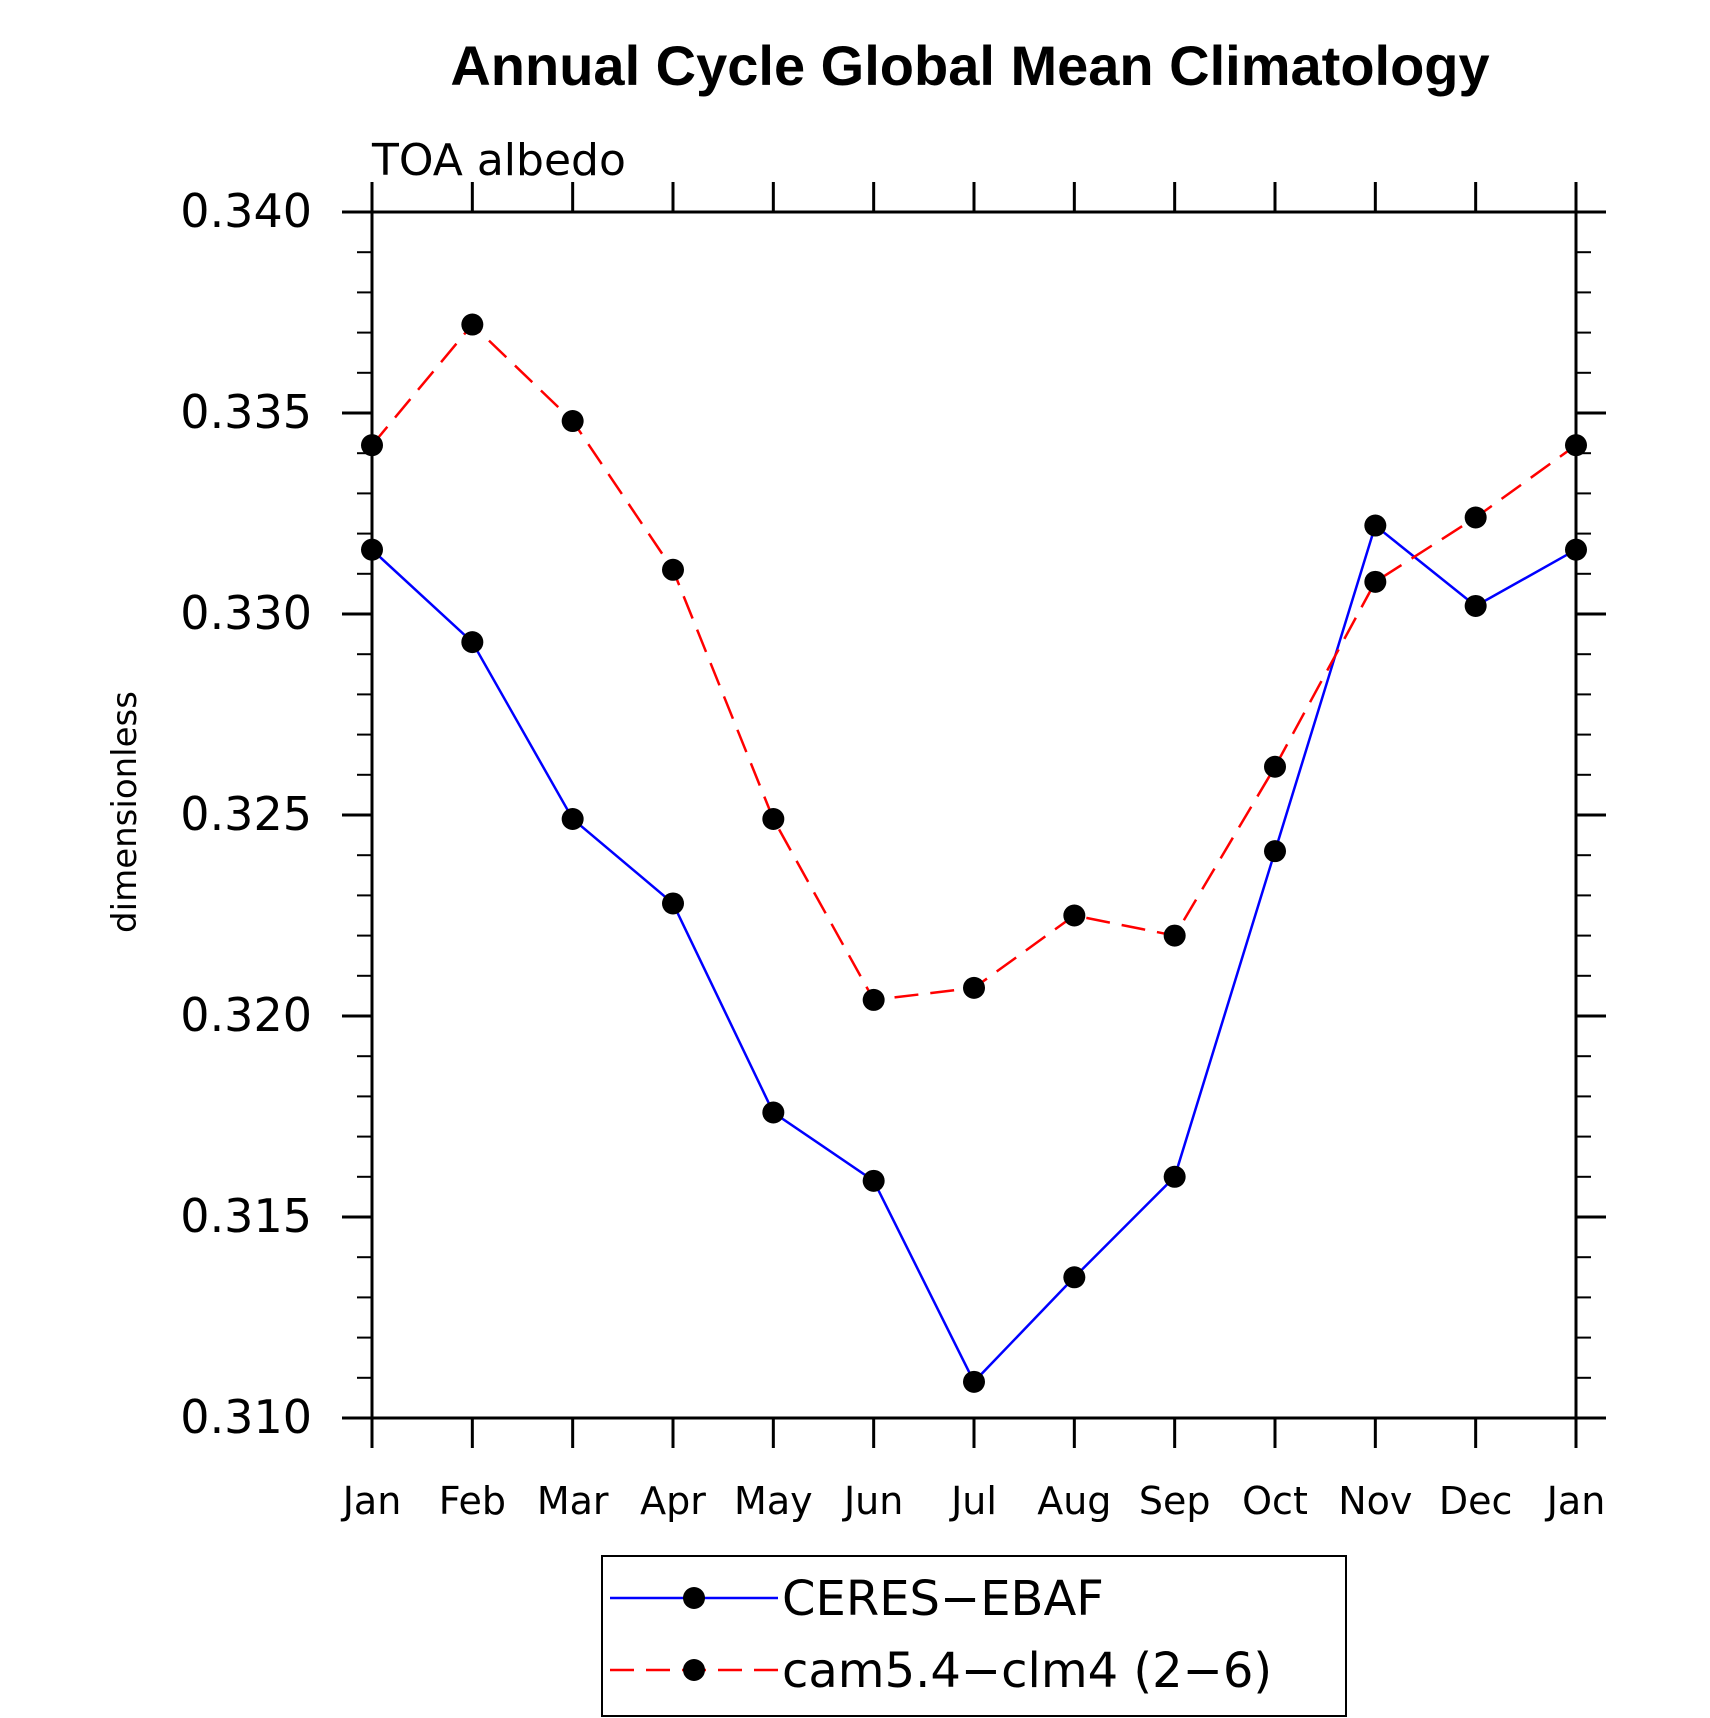  I want to click on legend-label-1: cam5.4−clm4 (2−6), so click(1027, 1671).